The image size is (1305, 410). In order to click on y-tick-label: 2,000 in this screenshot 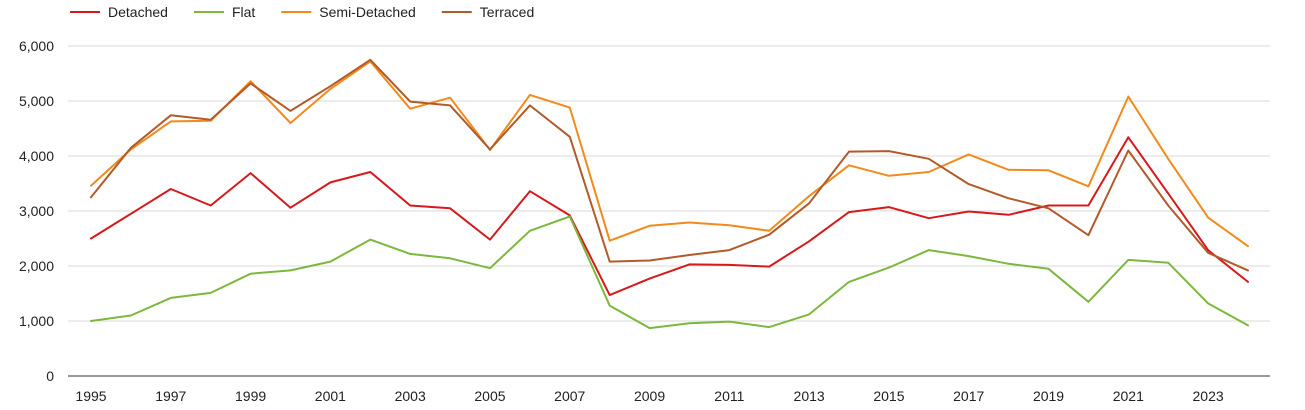, I will do `click(36, 266)`.